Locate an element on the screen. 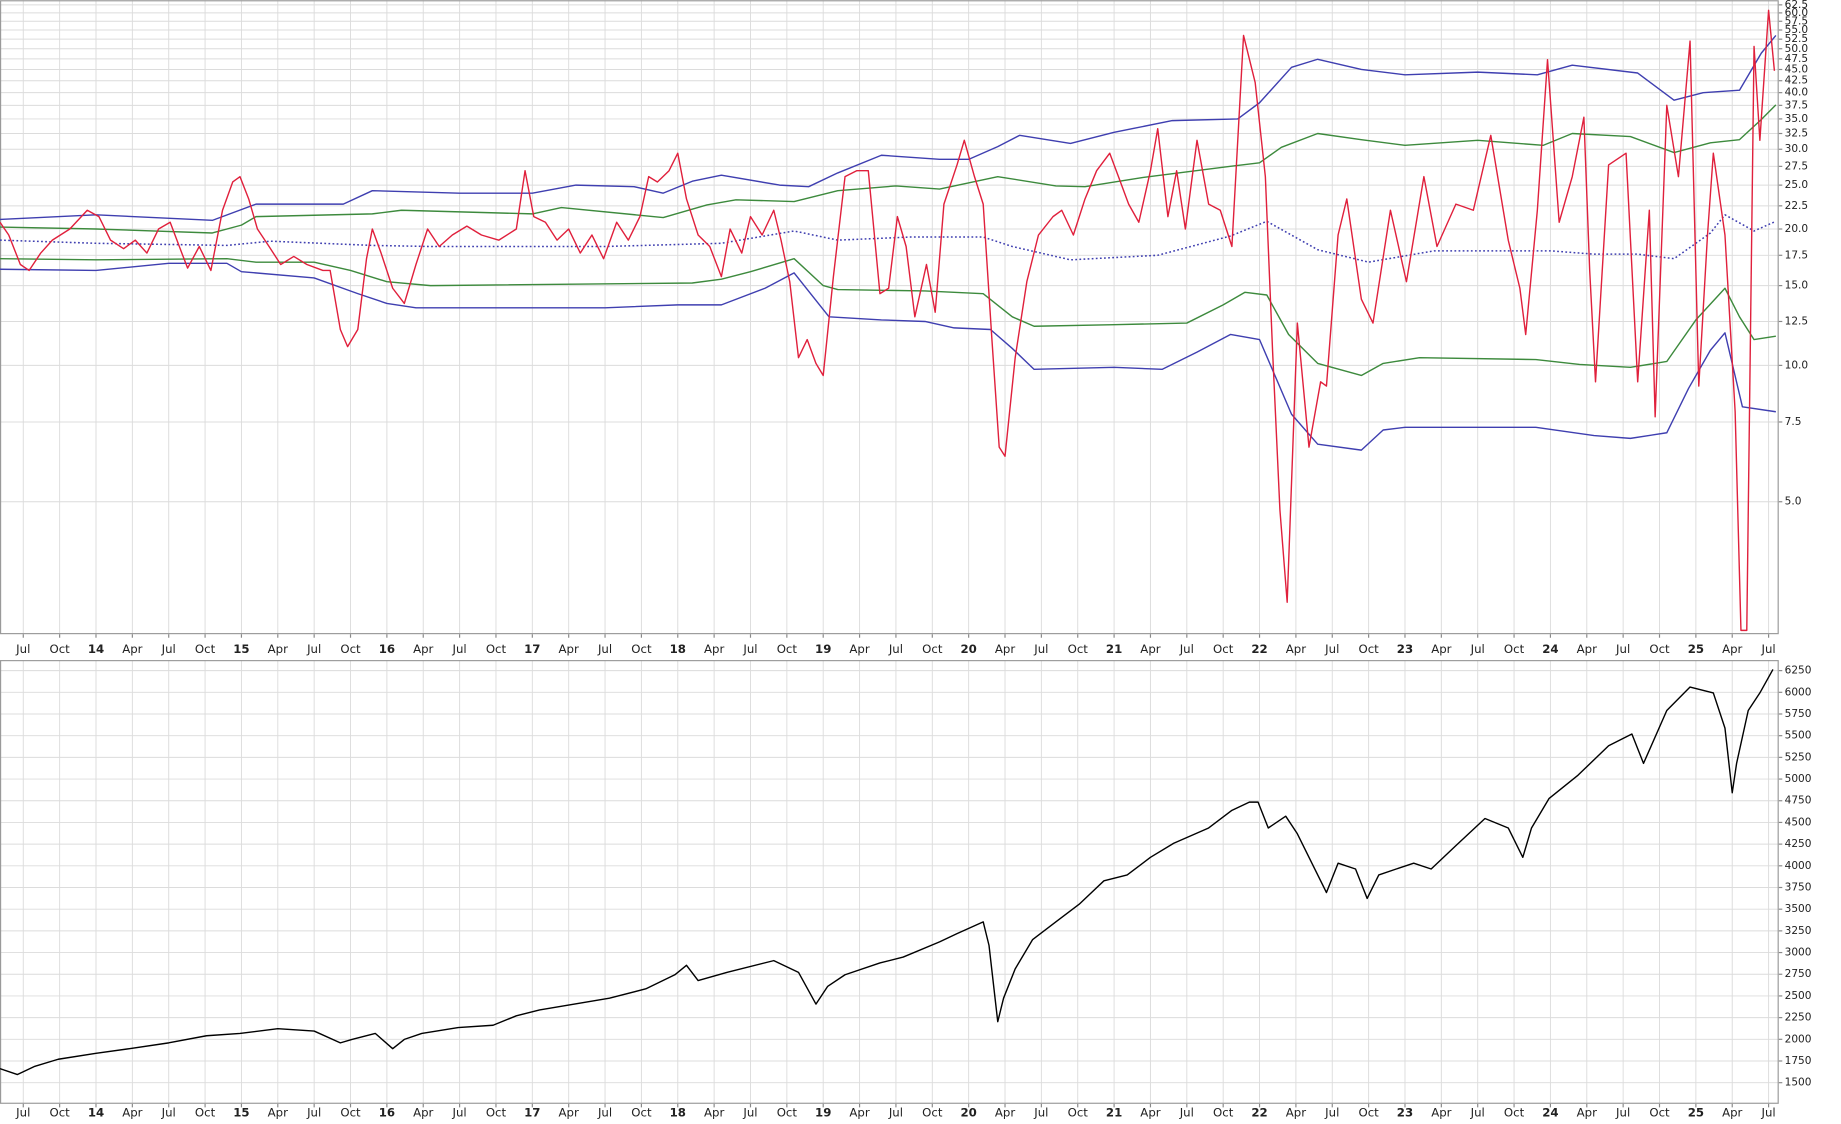 Image resolution: width=1841 pixels, height=1124 pixels. y-tick-label: 5.0 is located at coordinates (1793, 502).